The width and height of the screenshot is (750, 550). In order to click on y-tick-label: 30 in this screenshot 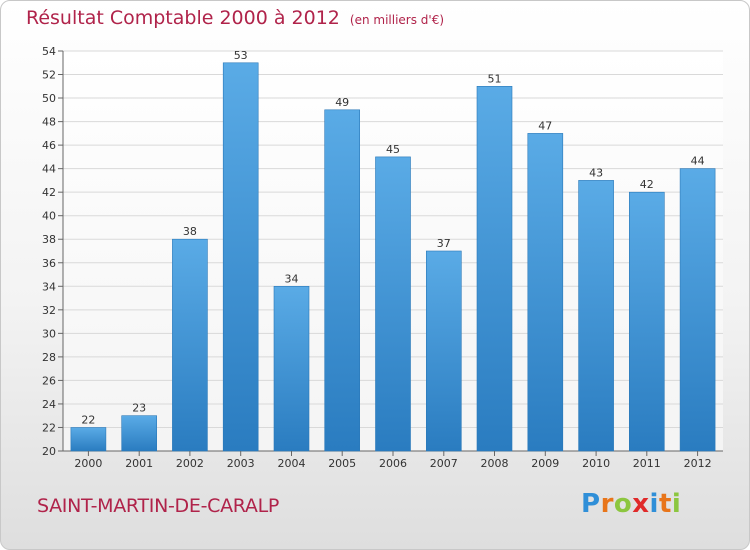, I will do `click(49, 333)`.